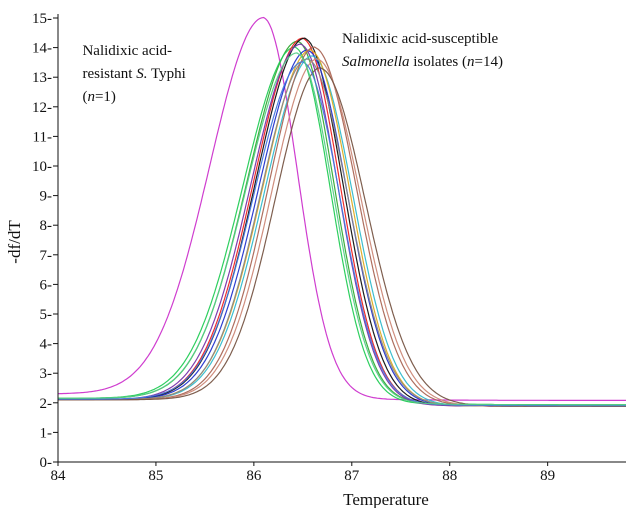 Image resolution: width=628 pixels, height=508 pixels. What do you see at coordinates (166, 74) in the screenshot?
I see `annotation-1-segment-2-3: Typhi` at bounding box center [166, 74].